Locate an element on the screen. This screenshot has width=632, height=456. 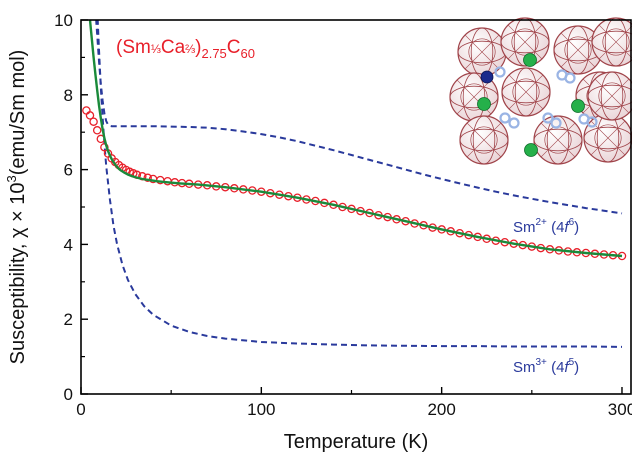
y-tick-label: 4 is located at coordinates (68, 244).